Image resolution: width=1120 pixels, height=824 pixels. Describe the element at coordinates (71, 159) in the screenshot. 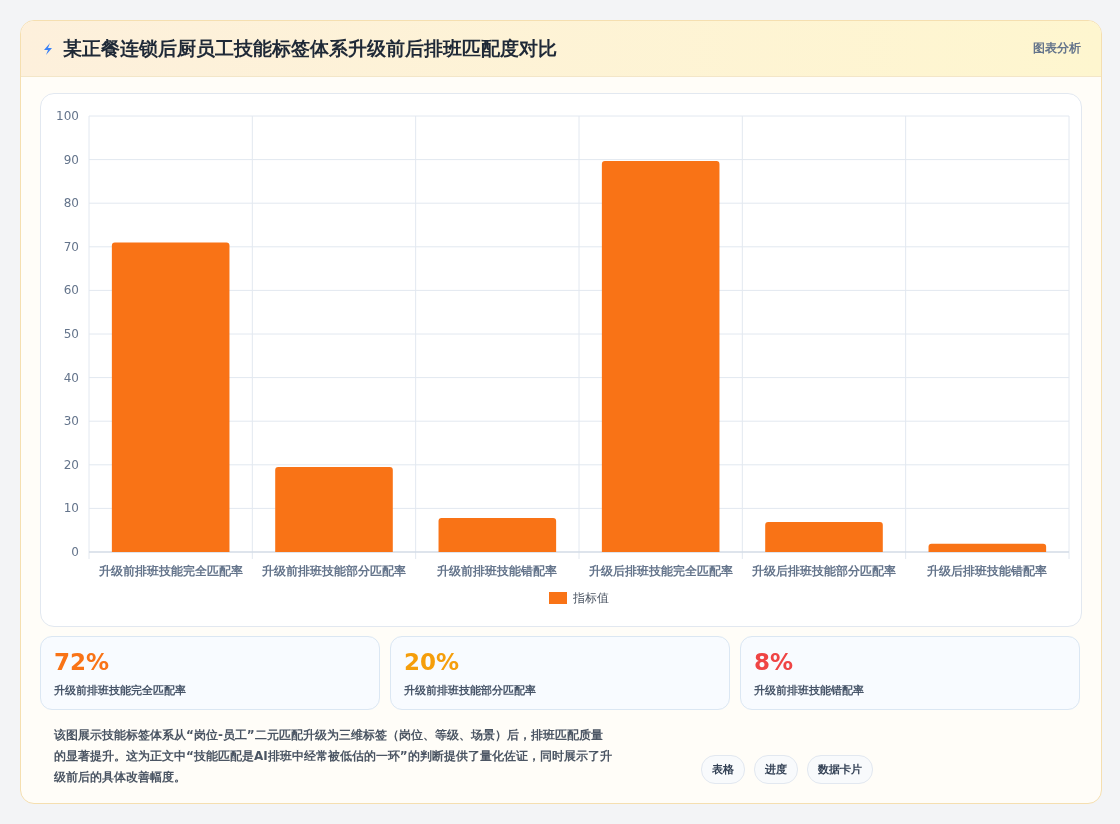

I see `y-tick-label: 90` at that location.